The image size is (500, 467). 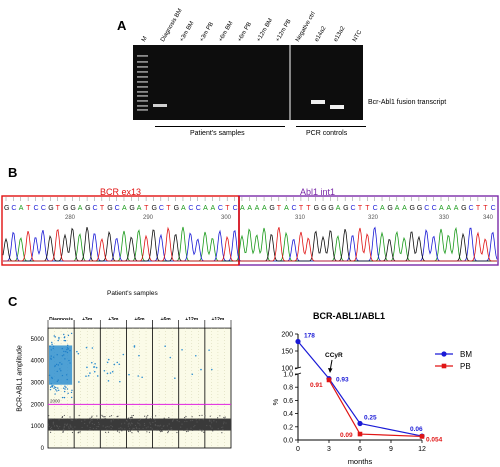 I want to click on xtick-label: 0, so click(x=298, y=449).